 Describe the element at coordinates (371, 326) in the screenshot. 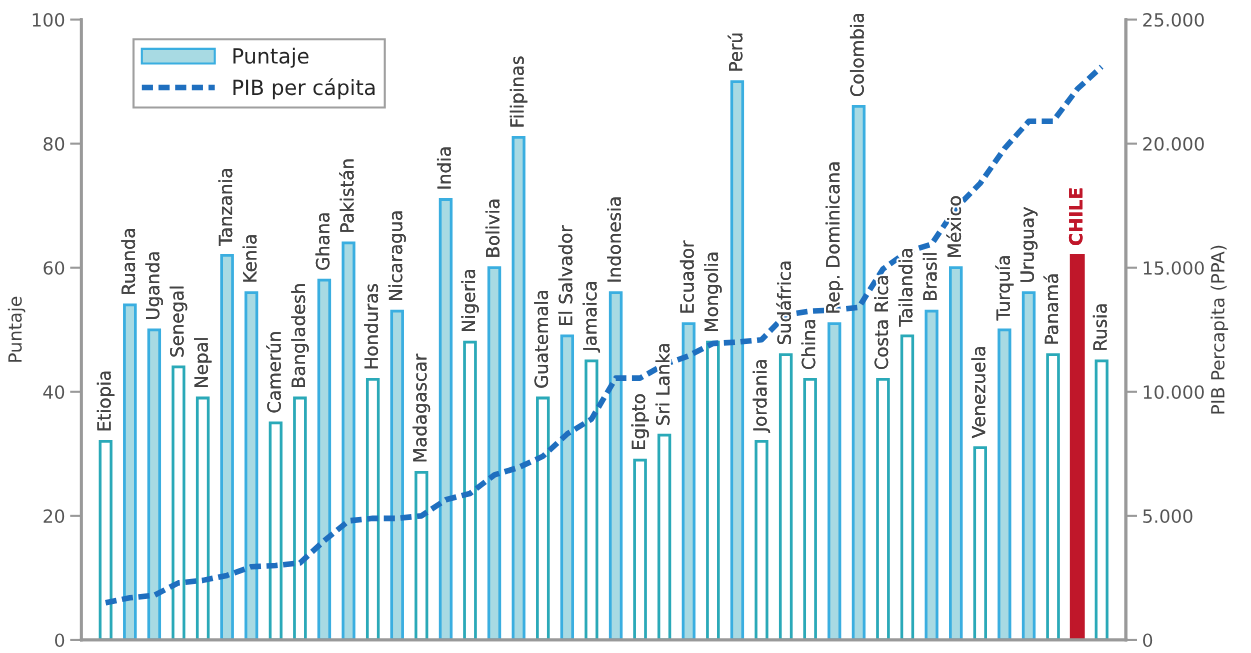

I see `x-tick-label: Honduras` at that location.